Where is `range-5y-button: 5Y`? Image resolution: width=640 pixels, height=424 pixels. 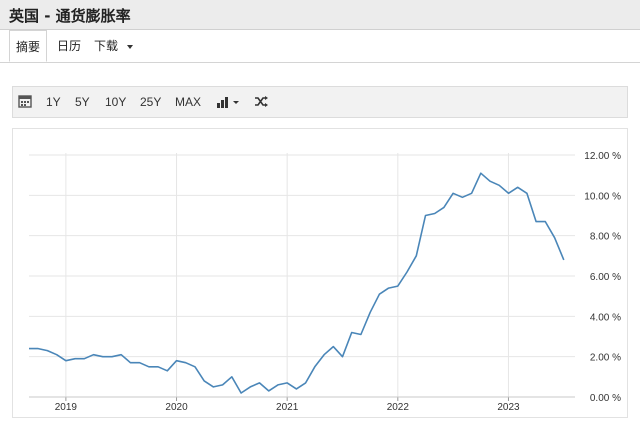
range-5y-button: 5Y is located at coordinates (82, 102).